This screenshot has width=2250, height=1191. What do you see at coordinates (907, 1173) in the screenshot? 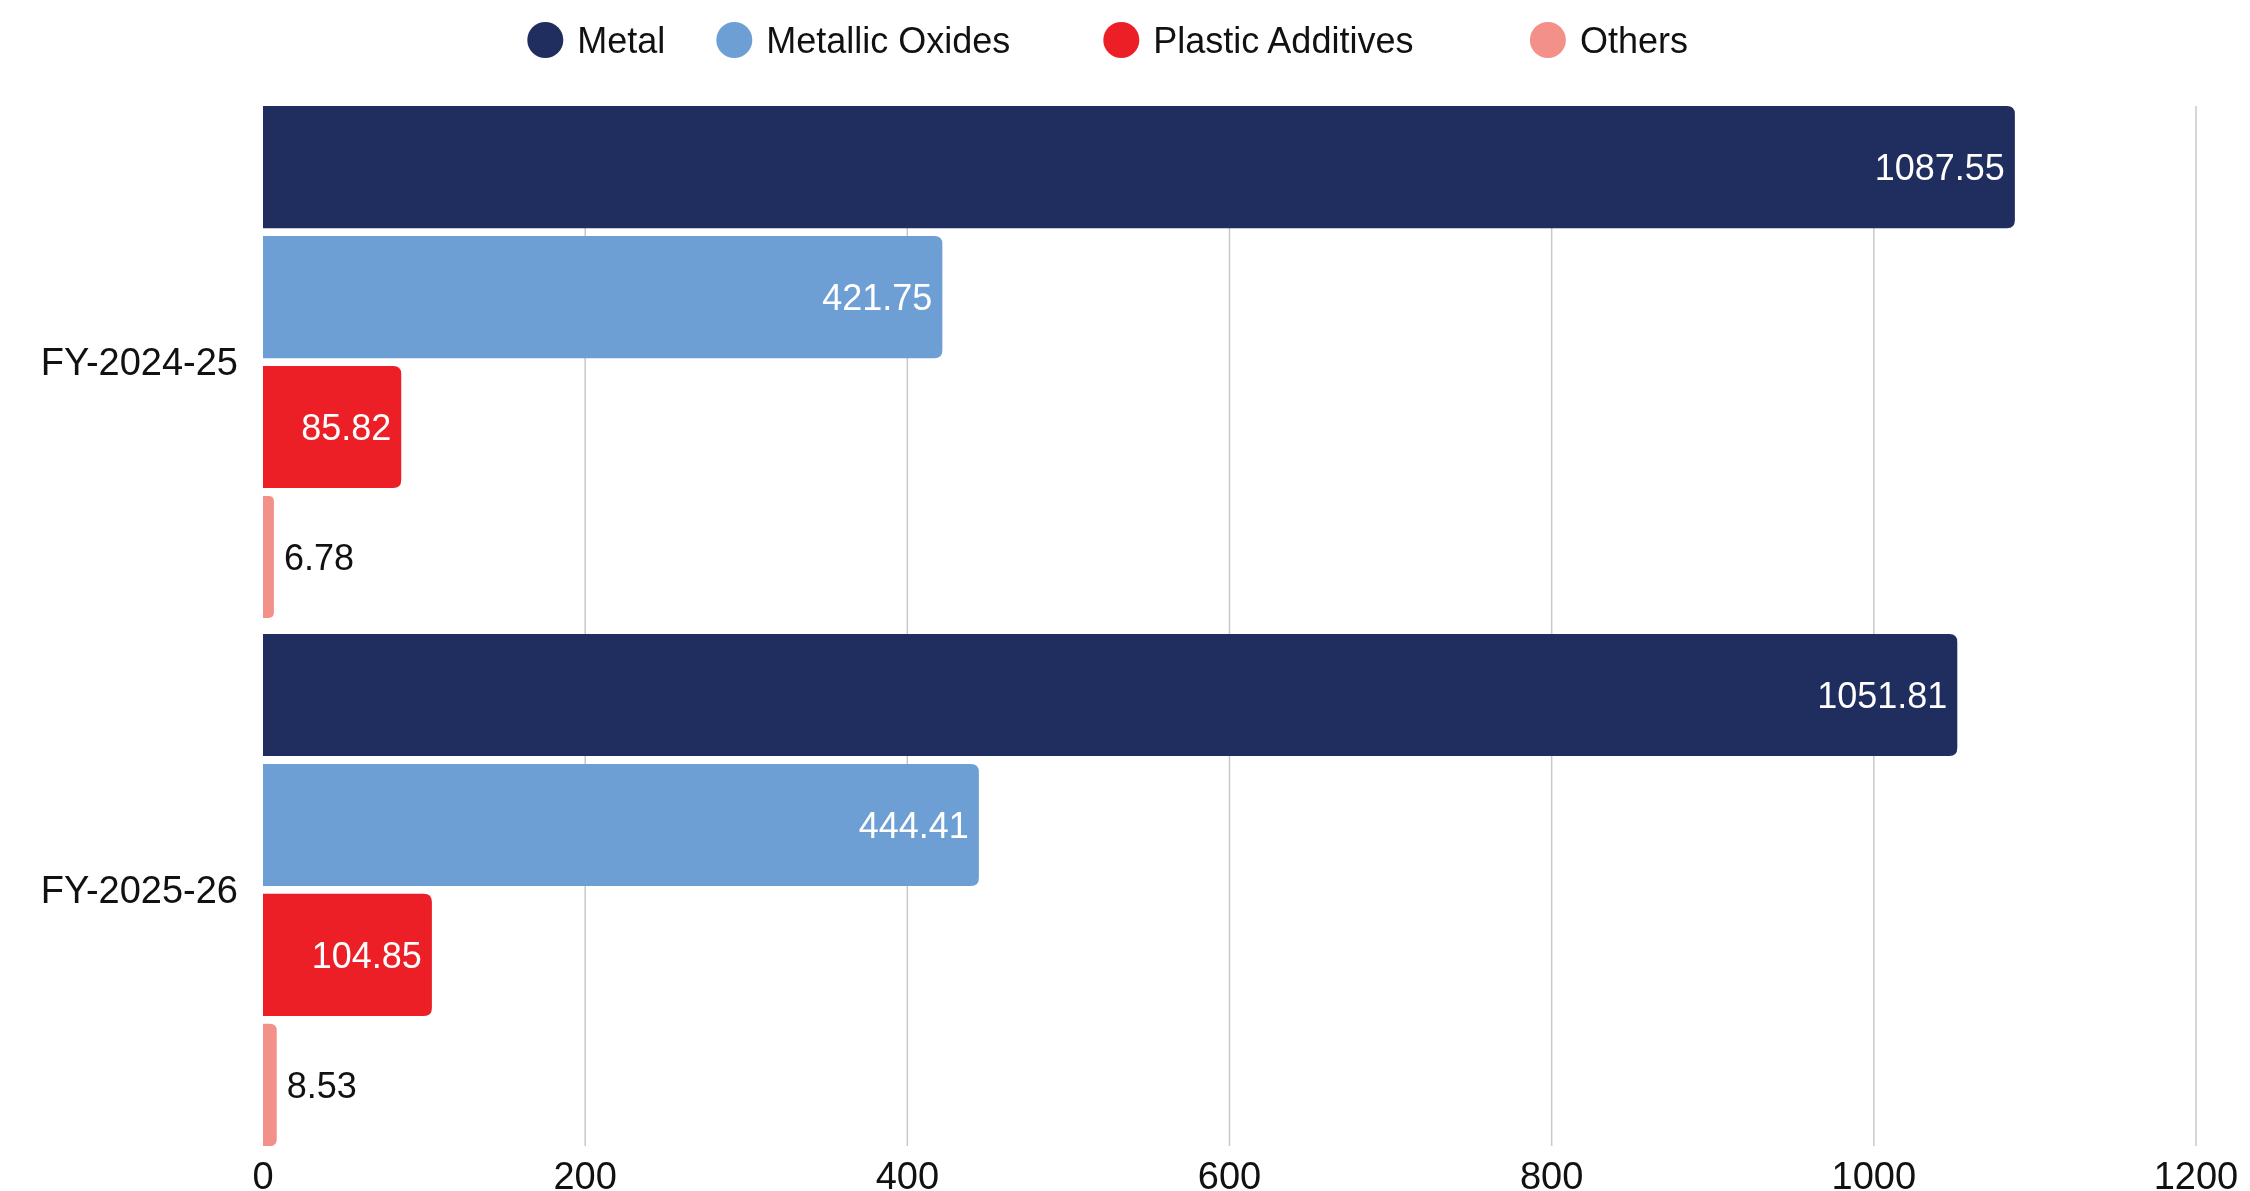
I see `x-tick-label: 400` at bounding box center [907, 1173].